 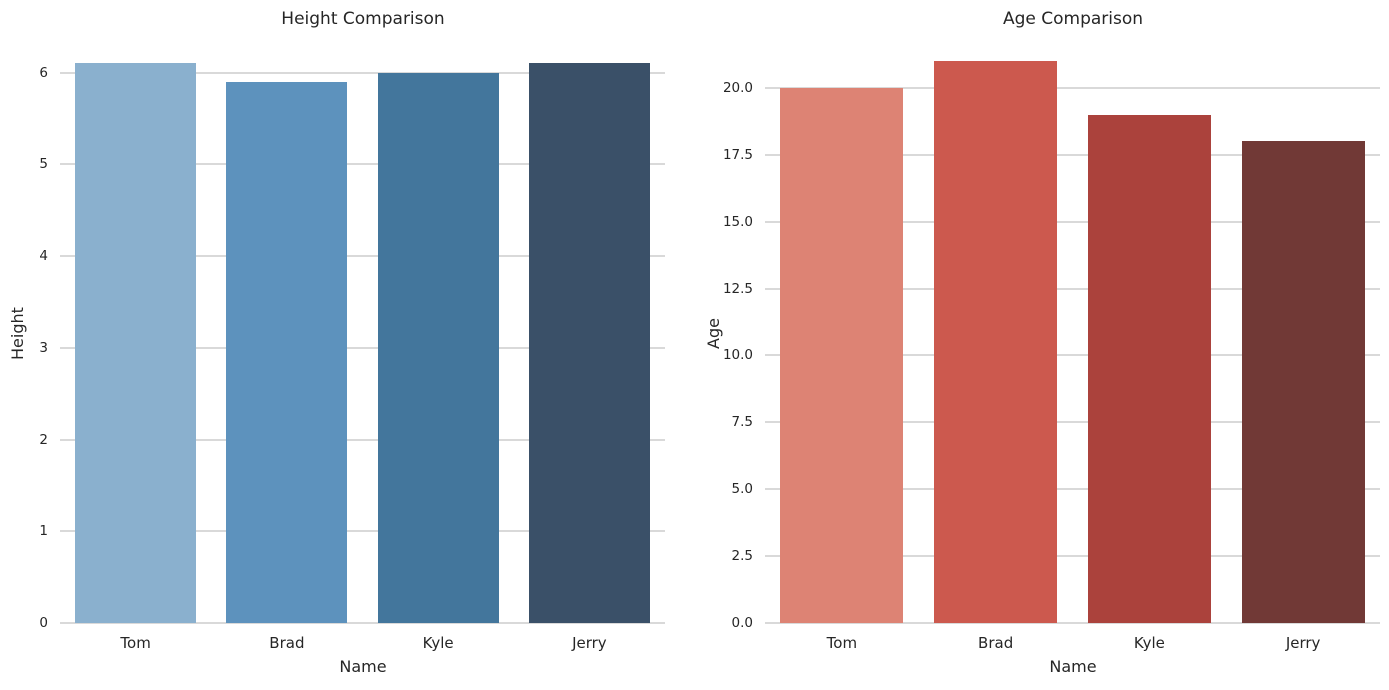 What do you see at coordinates (43, 531) in the screenshot?
I see `y-tick-label: 1` at bounding box center [43, 531].